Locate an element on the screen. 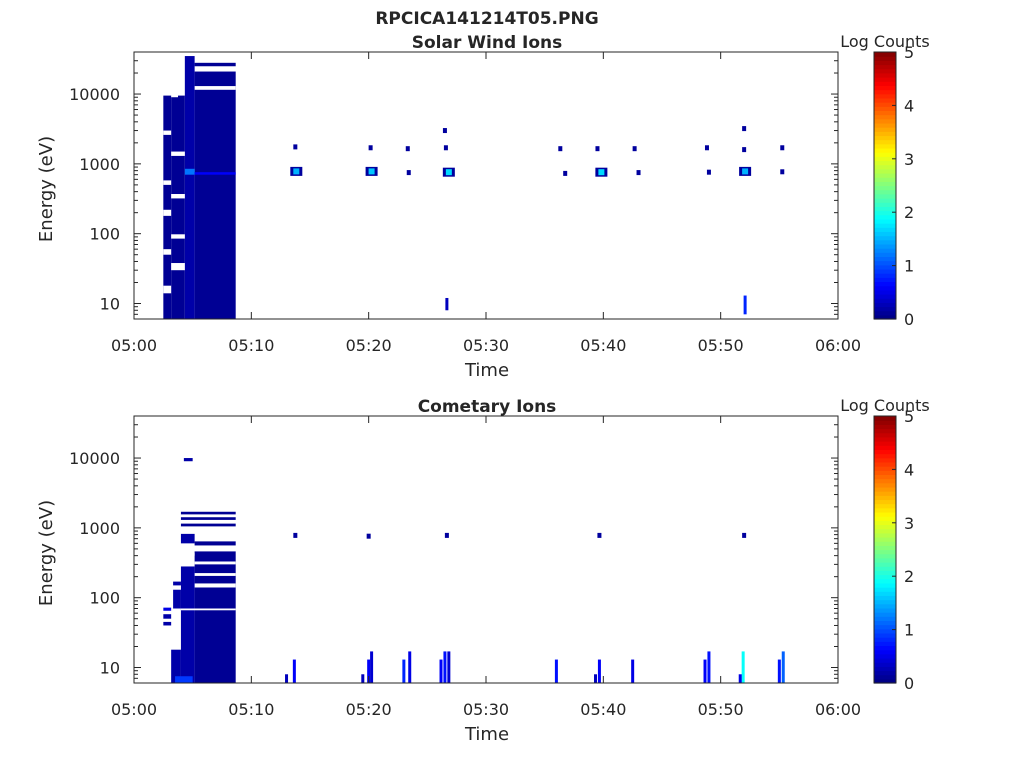 The width and height of the screenshot is (1024, 773). x-tick-label: 05:00 is located at coordinates (134, 709).